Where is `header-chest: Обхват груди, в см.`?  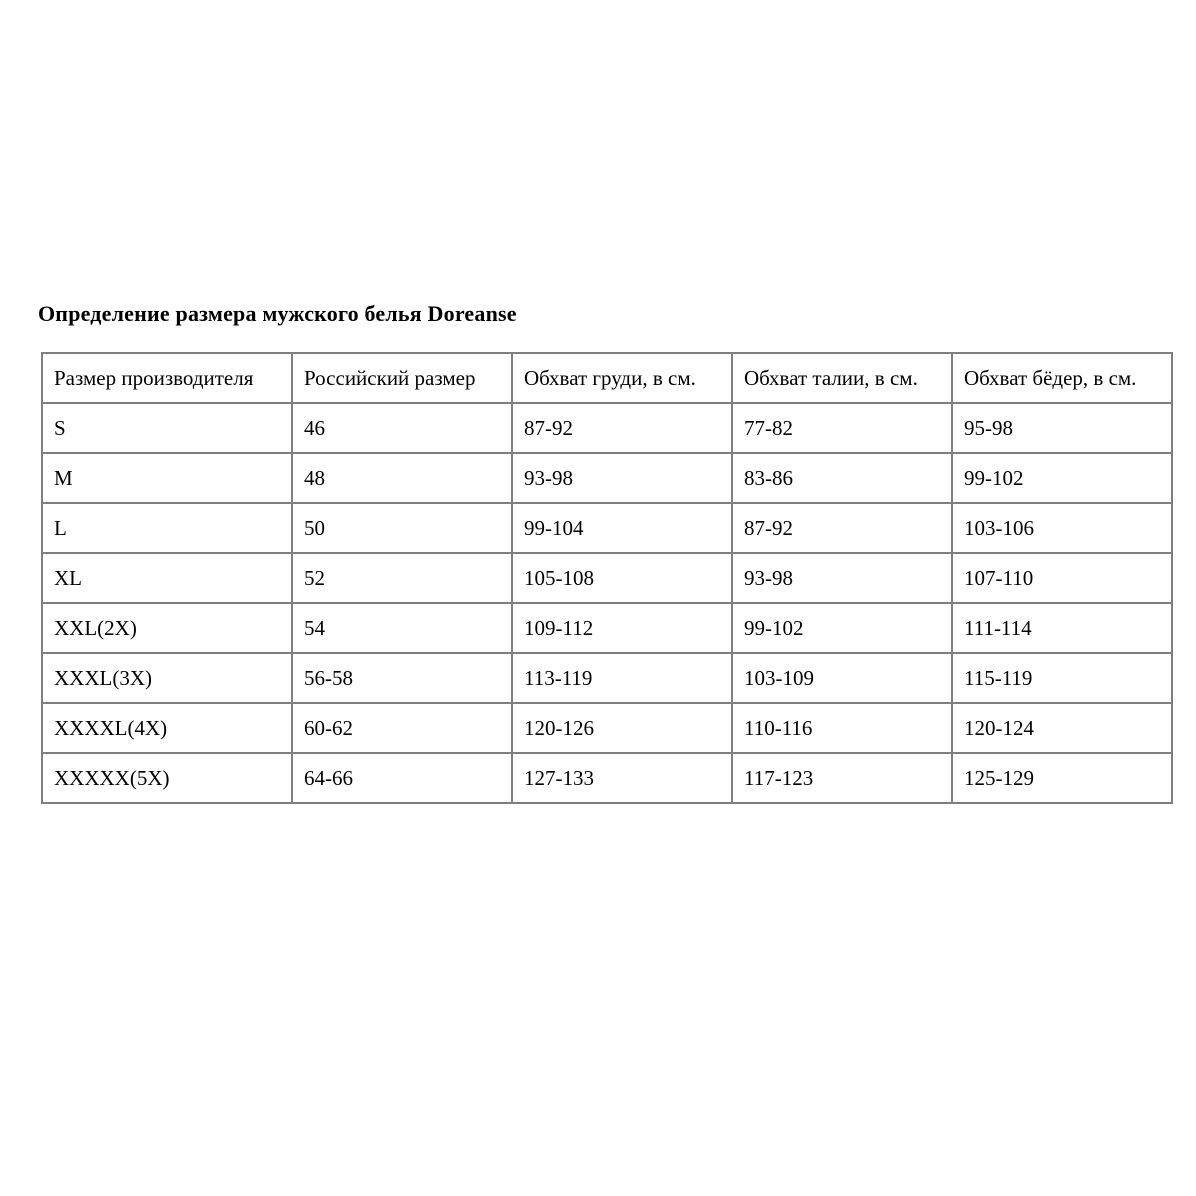
header-chest: Обхват груди, в см. is located at coordinates (622, 378).